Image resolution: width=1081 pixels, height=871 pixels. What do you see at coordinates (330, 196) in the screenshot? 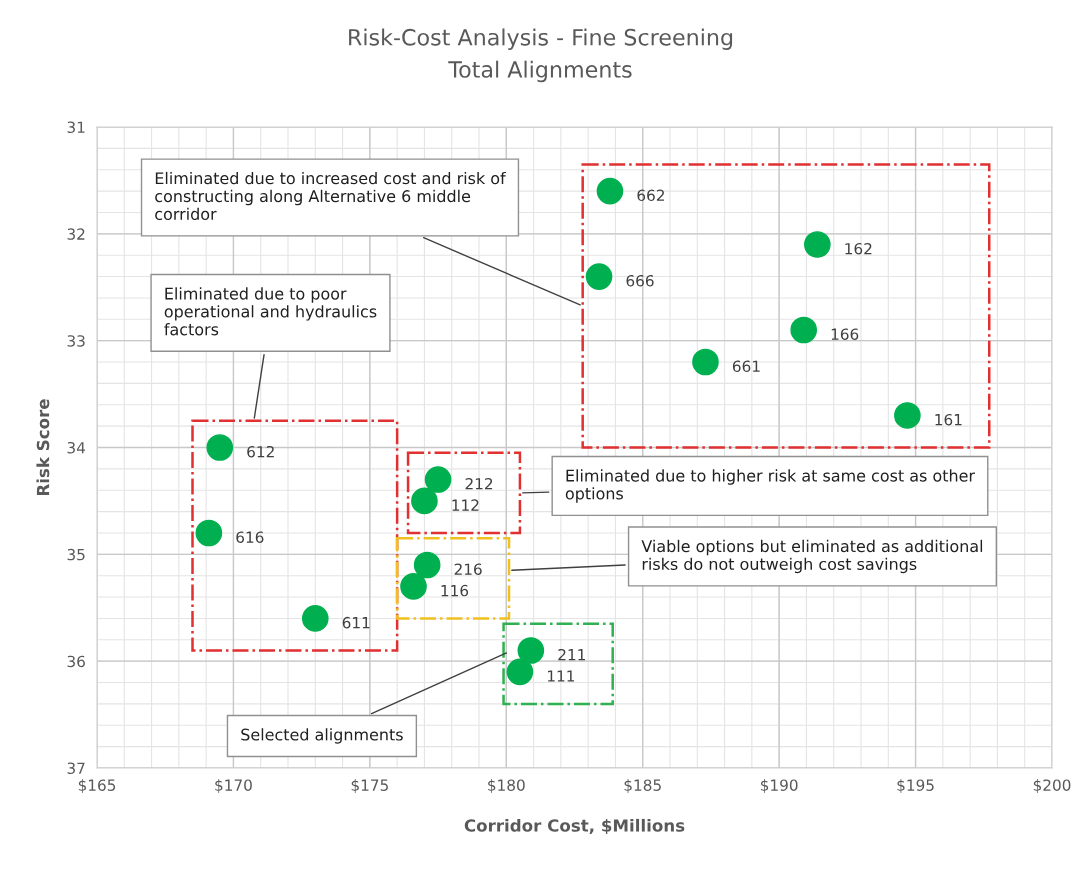
I see `annotation: Eliminated due to increased cost and risk of constructing along Alternative 6 middle corridor` at bounding box center [330, 196].